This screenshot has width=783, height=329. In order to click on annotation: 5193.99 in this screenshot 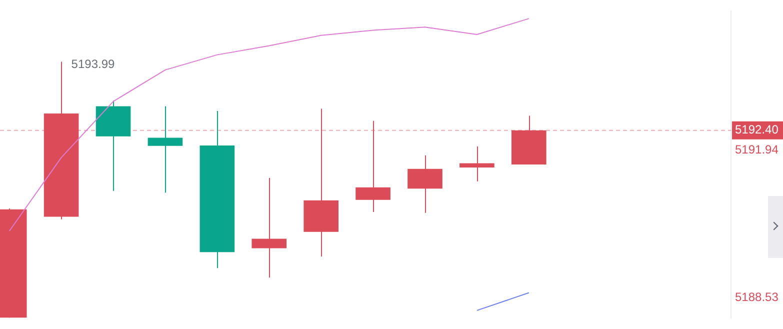, I will do `click(93, 64)`.